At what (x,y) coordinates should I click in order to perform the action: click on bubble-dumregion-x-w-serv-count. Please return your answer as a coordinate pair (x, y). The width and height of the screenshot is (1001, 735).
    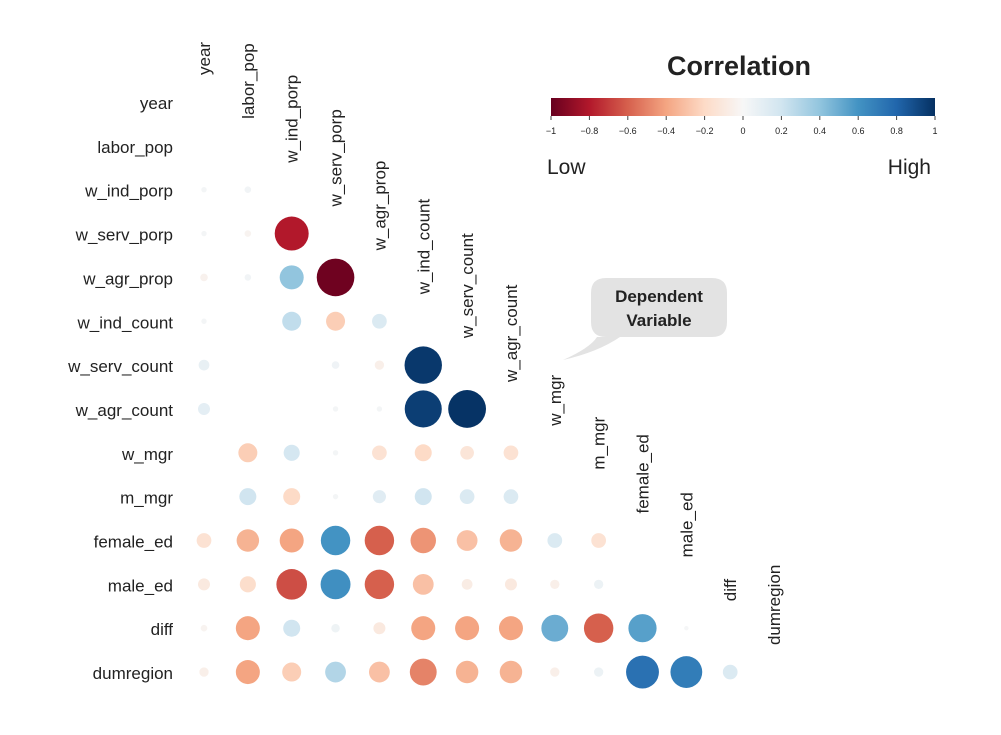
    Looking at the image, I should click on (467, 672).